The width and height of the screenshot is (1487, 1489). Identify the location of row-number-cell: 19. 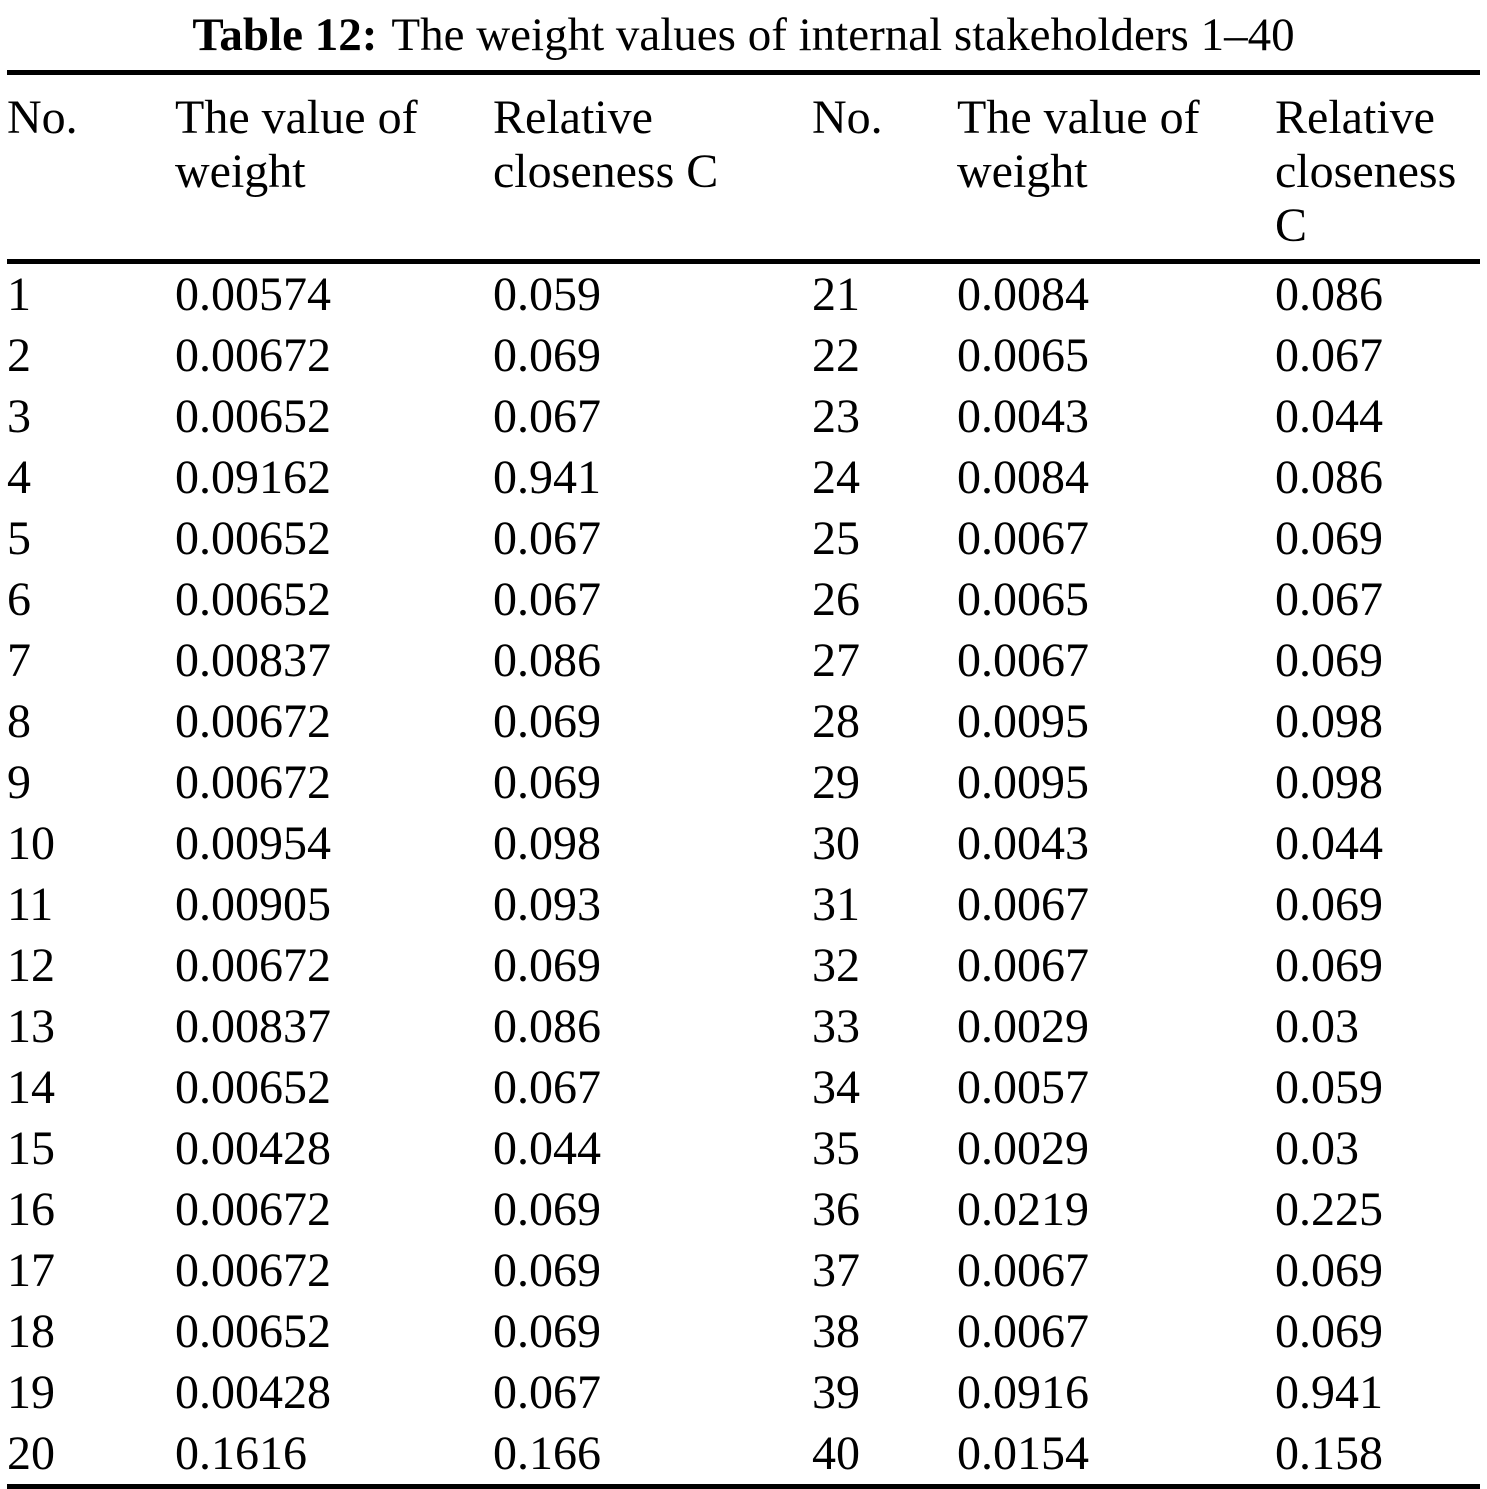
(31, 1392).